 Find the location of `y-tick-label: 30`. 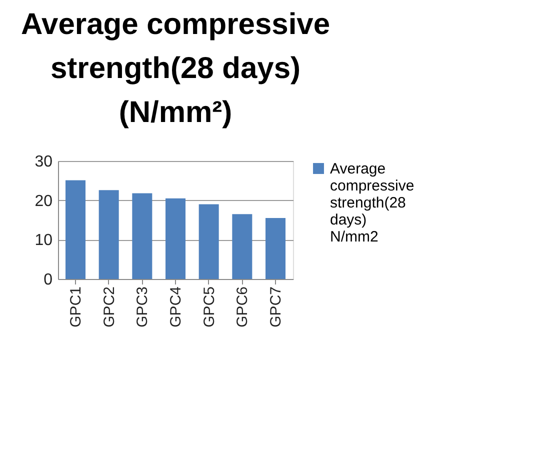

y-tick-label: 30 is located at coordinates (43, 162).